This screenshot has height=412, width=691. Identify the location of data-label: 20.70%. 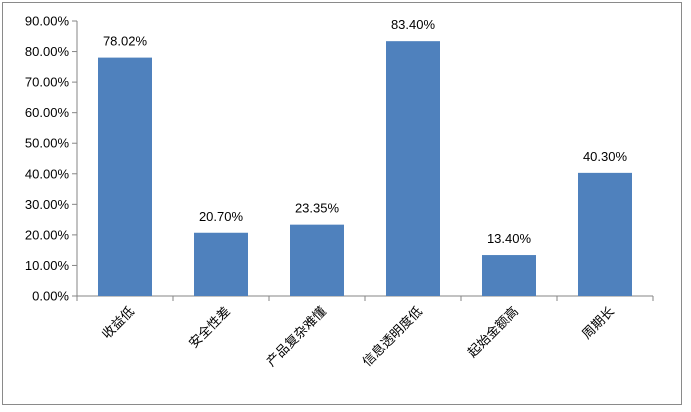
(221, 216).